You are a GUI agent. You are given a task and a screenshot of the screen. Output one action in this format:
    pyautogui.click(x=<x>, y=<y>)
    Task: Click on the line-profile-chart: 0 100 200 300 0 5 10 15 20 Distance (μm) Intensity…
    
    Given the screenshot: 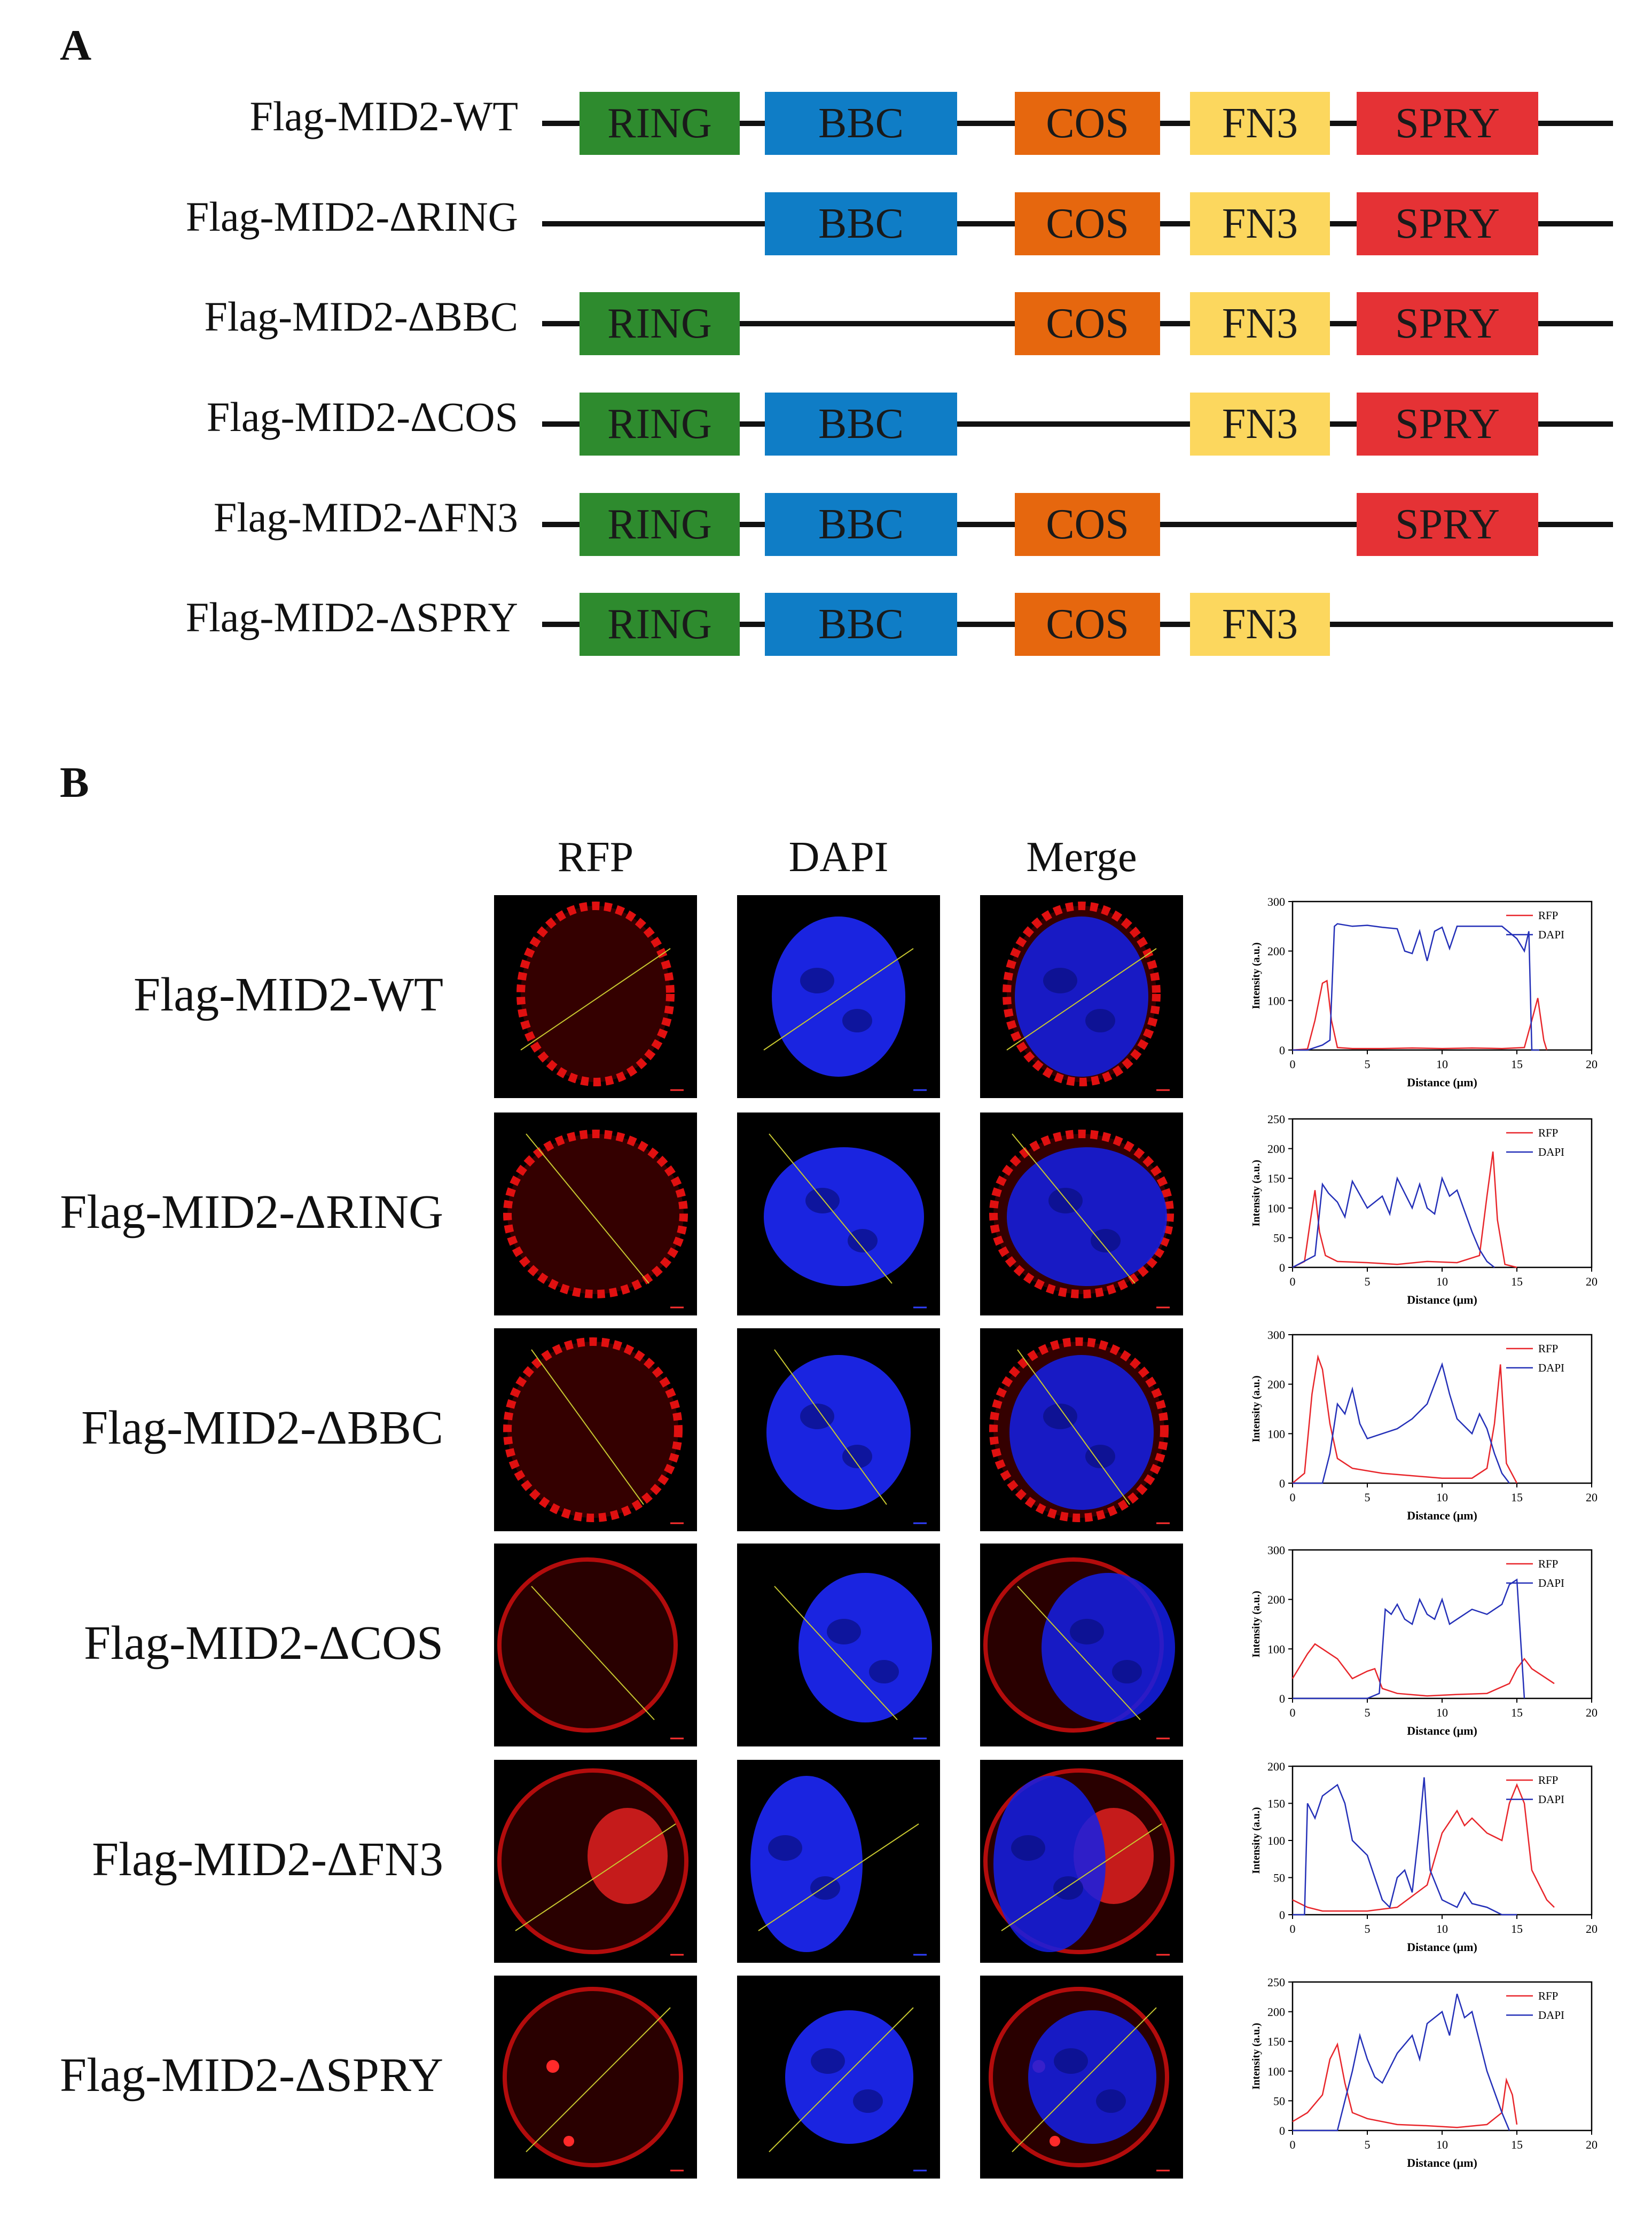 What is the action you would take?
    pyautogui.click(x=1424, y=1425)
    